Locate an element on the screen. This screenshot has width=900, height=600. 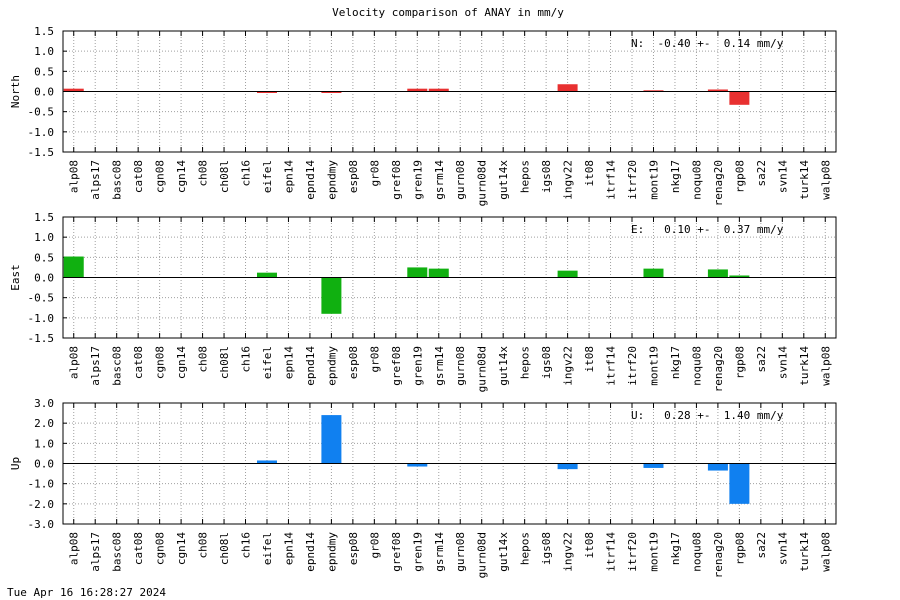
bar-up-eifel is located at coordinates (266, 462).